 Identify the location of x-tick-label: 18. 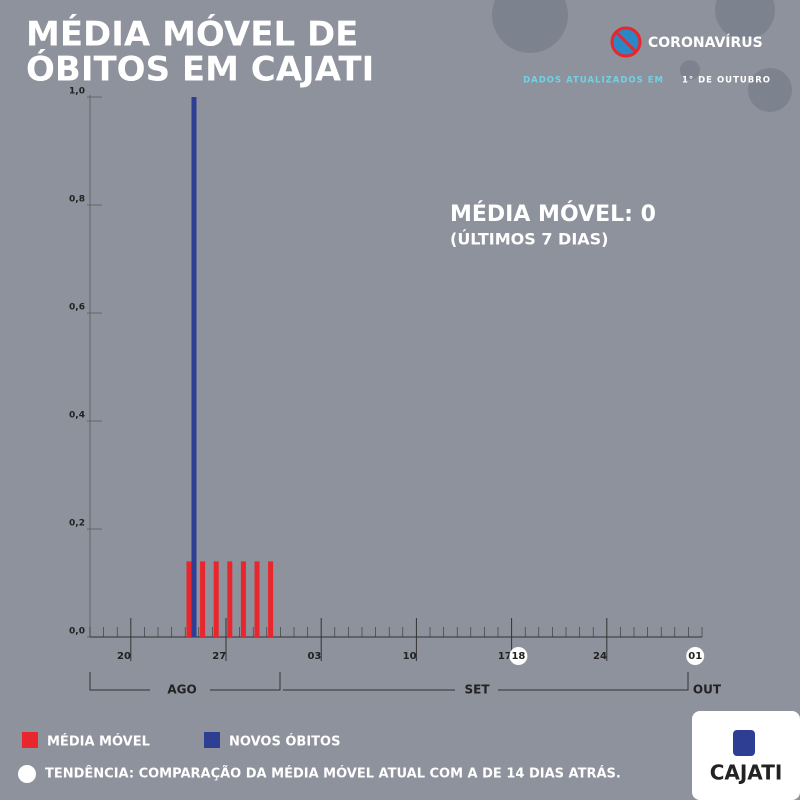
(518, 656).